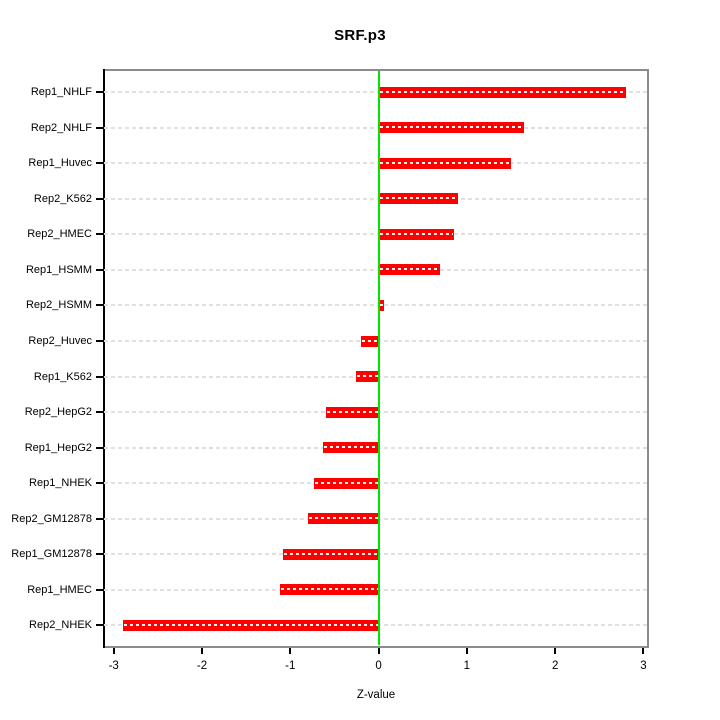  I want to click on bar-rep1_gm12878, so click(331, 554).